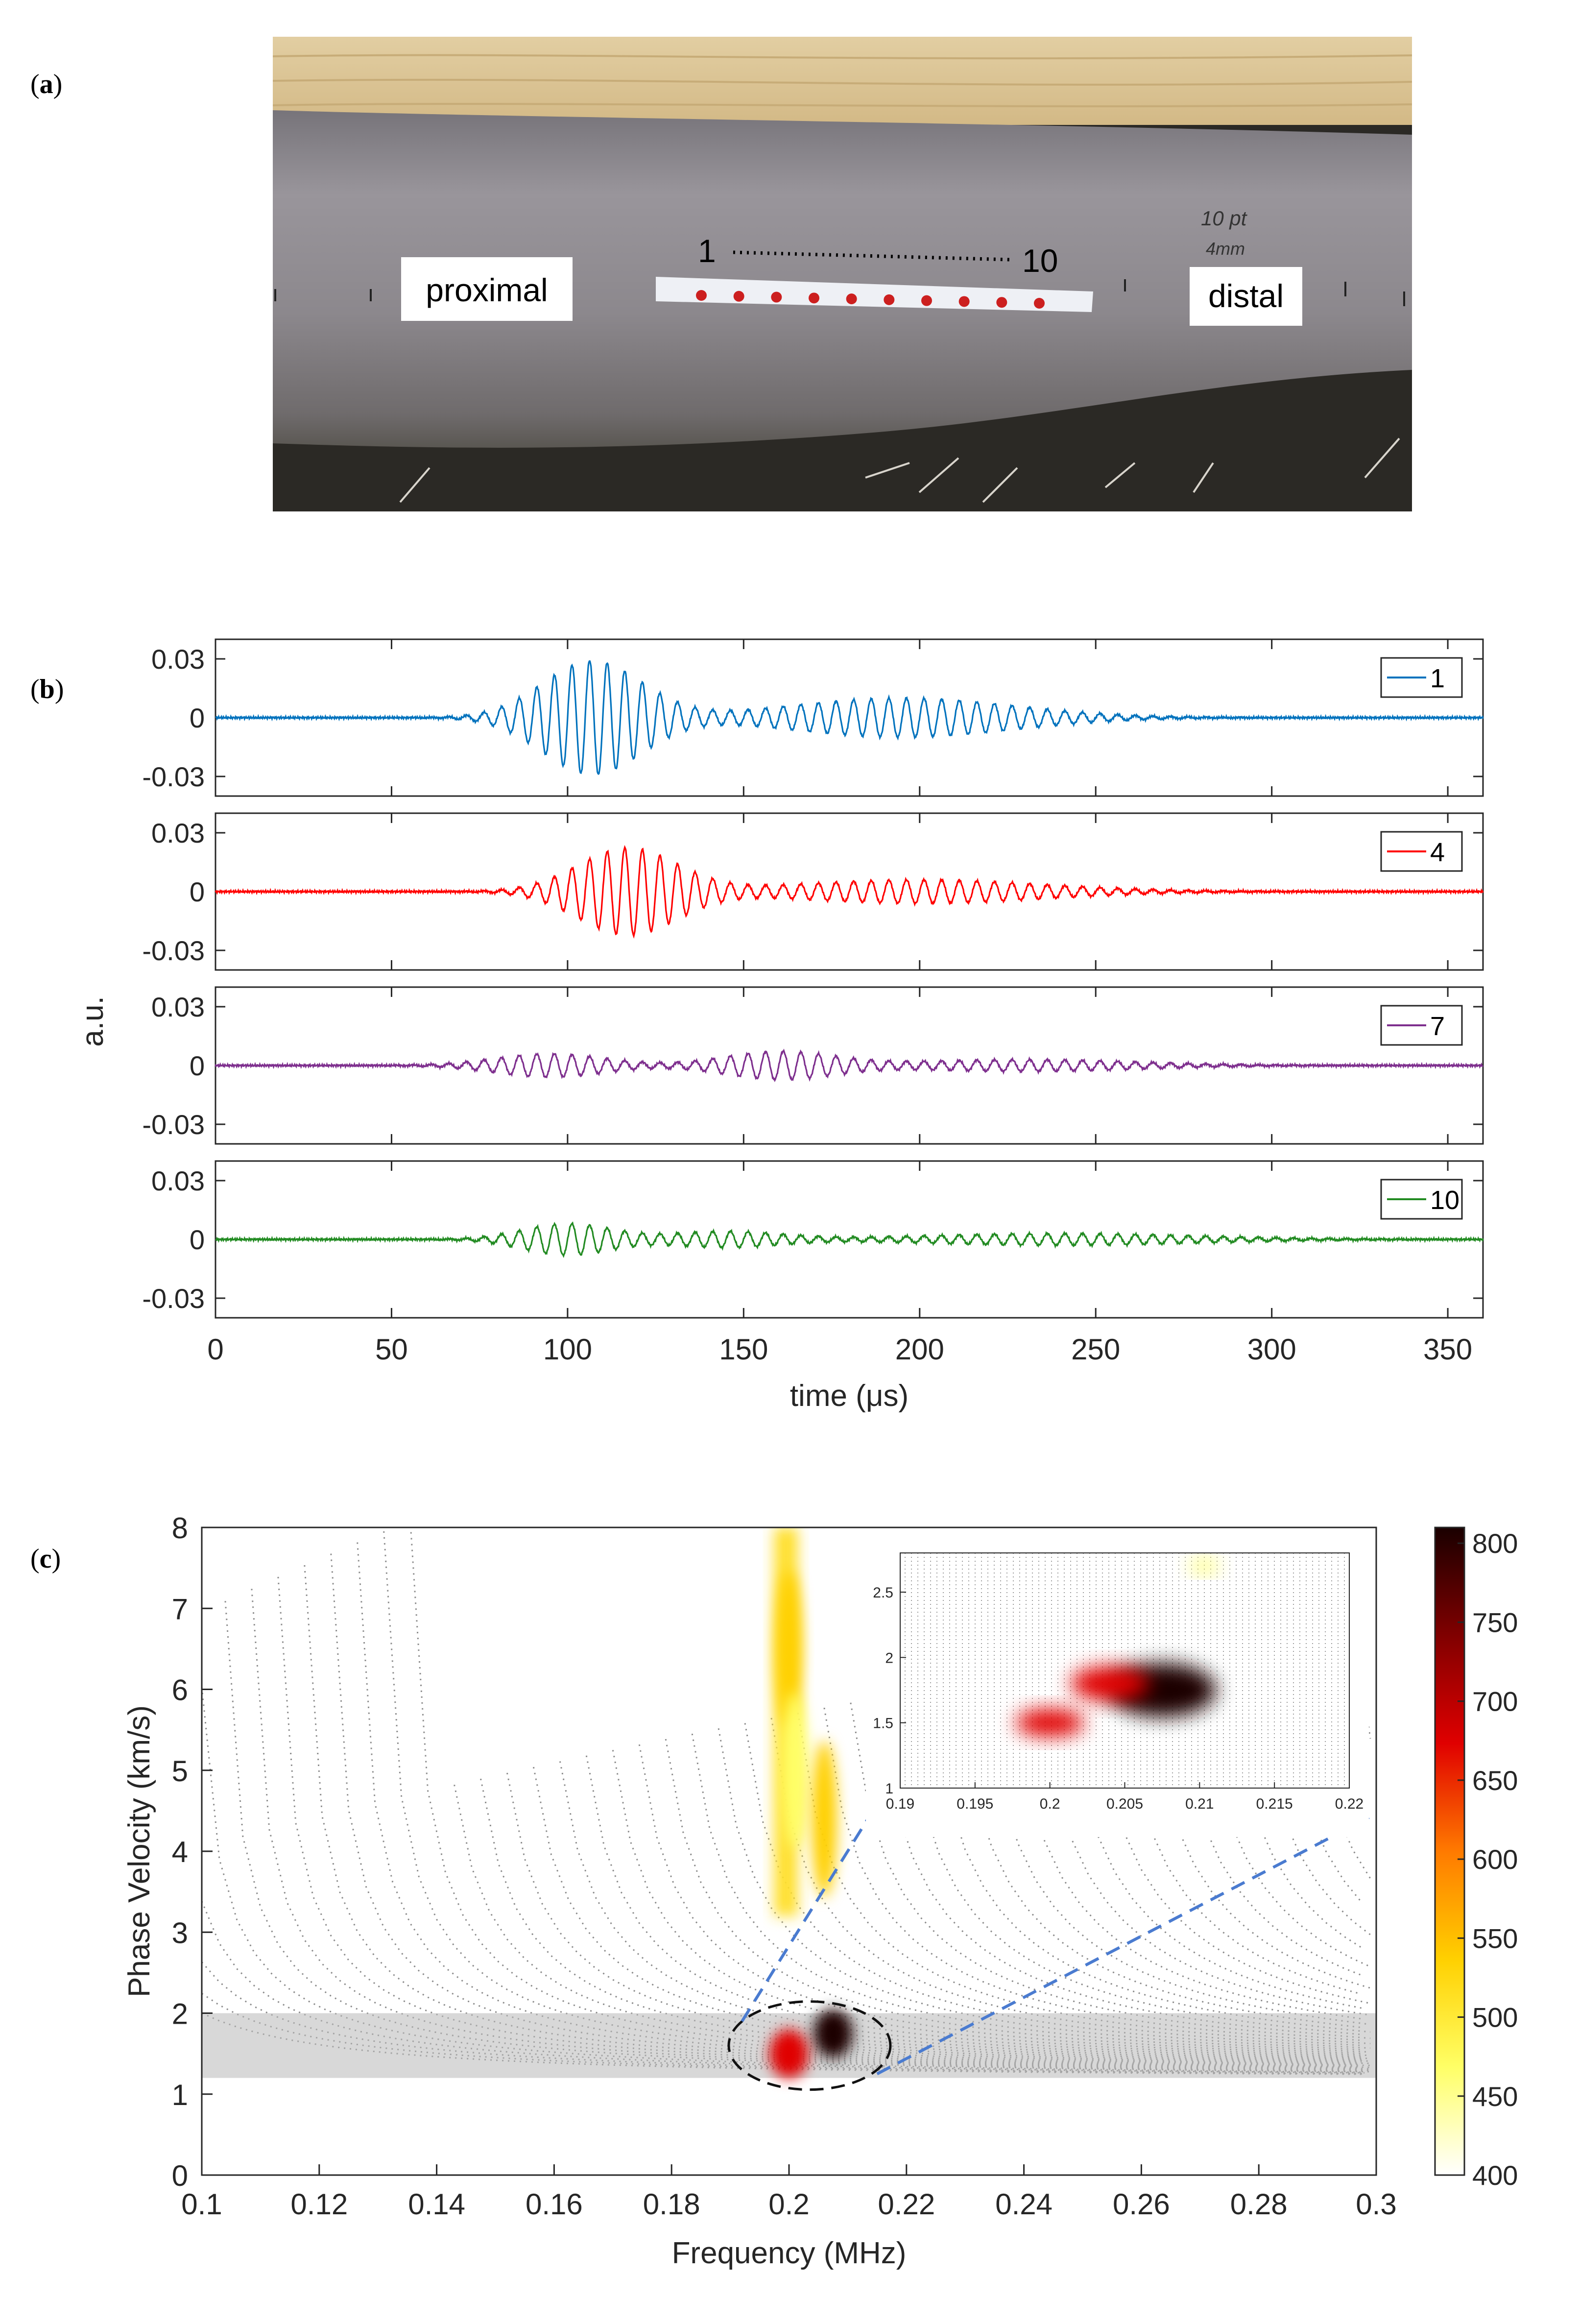 This screenshot has width=1579, height=2324. I want to click on colorbar-tick-label: 700, so click(1495, 1701).